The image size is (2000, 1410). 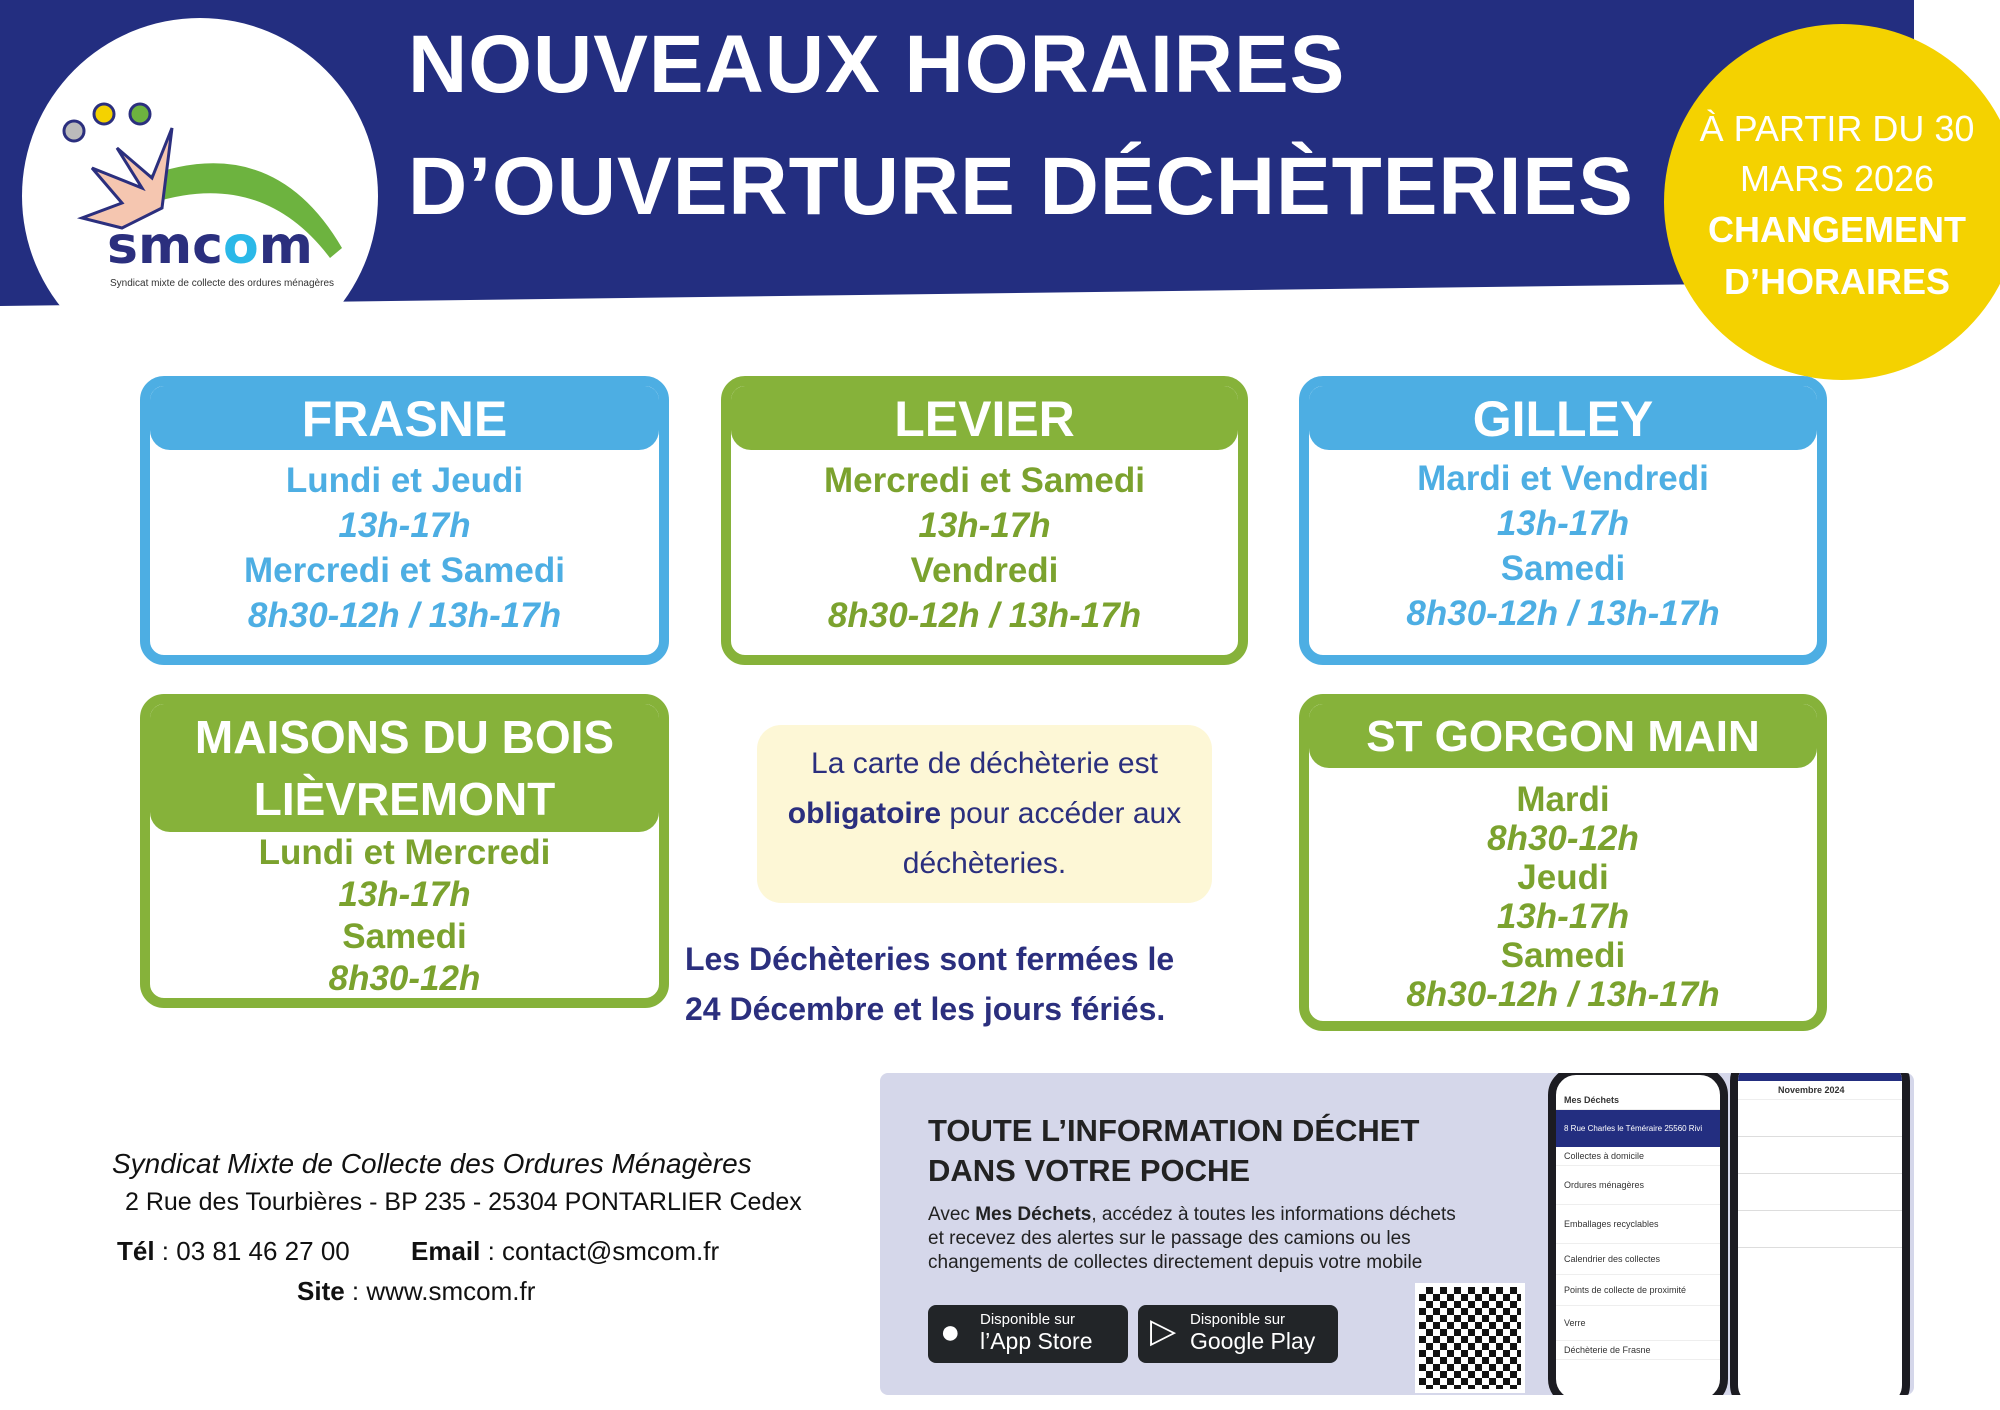 I want to click on phone-row: Calendrier des collectes, so click(x=1638, y=1259).